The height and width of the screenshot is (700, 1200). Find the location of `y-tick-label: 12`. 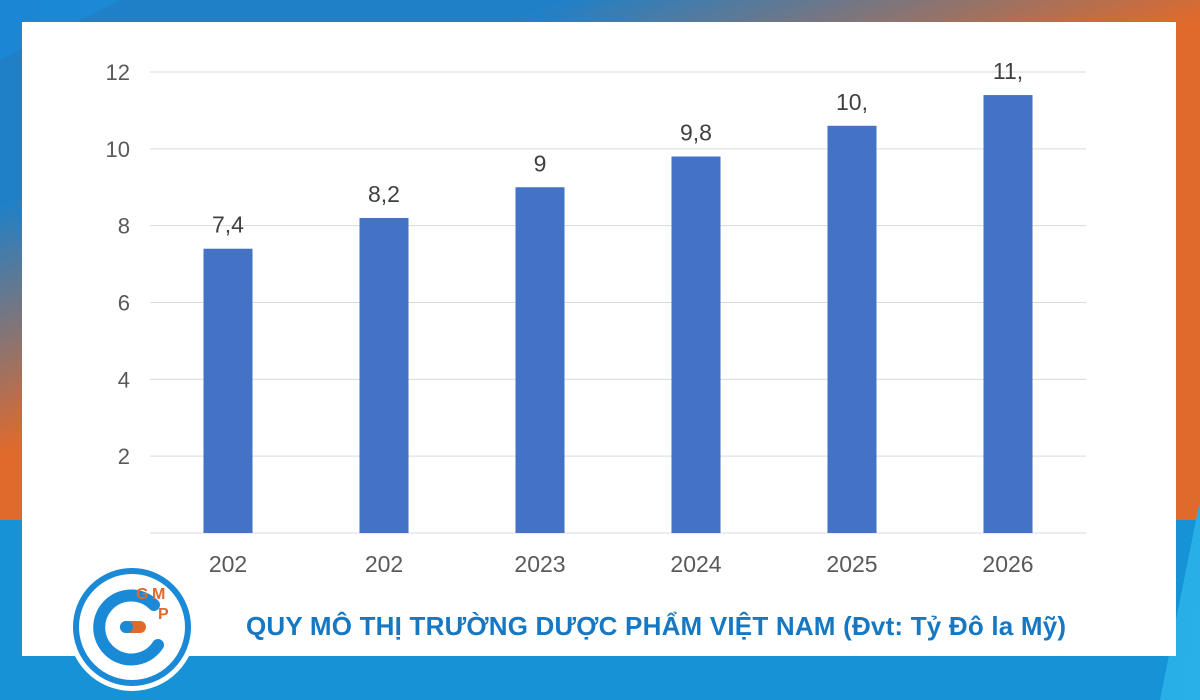

y-tick-label: 12 is located at coordinates (118, 72).